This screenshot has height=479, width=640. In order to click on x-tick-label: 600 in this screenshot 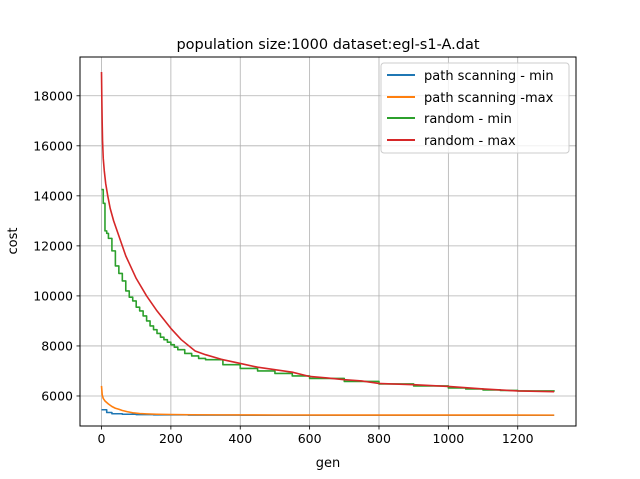, I will do `click(310, 438)`.